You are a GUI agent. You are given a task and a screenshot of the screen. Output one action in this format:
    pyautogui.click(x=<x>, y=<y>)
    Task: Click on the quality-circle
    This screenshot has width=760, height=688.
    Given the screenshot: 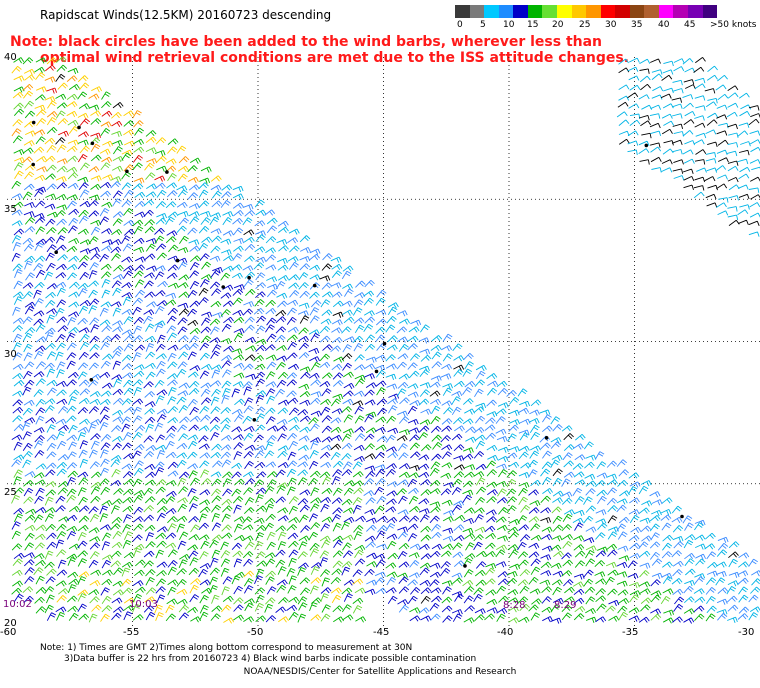 What is the action you would take?
    pyautogui.click(x=314, y=285)
    